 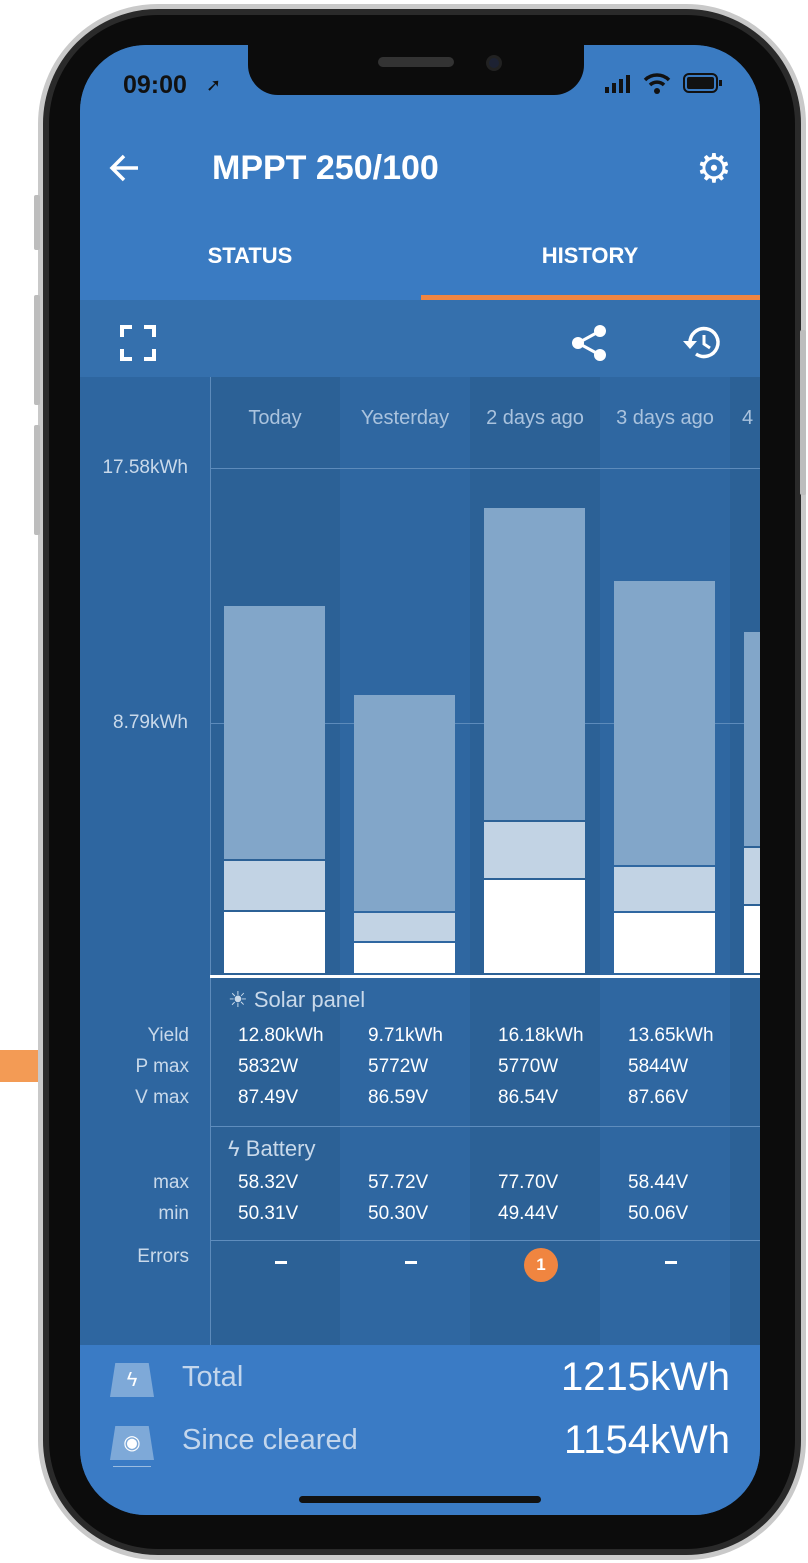 I want to click on y-tick-label: 17.58kWh, so click(x=145, y=467).